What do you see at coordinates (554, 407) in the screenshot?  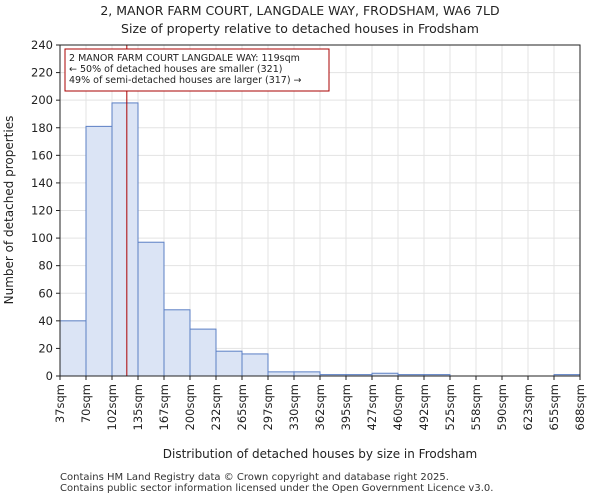 I see `x-tick-label-655sqm: 655sqm` at bounding box center [554, 407].